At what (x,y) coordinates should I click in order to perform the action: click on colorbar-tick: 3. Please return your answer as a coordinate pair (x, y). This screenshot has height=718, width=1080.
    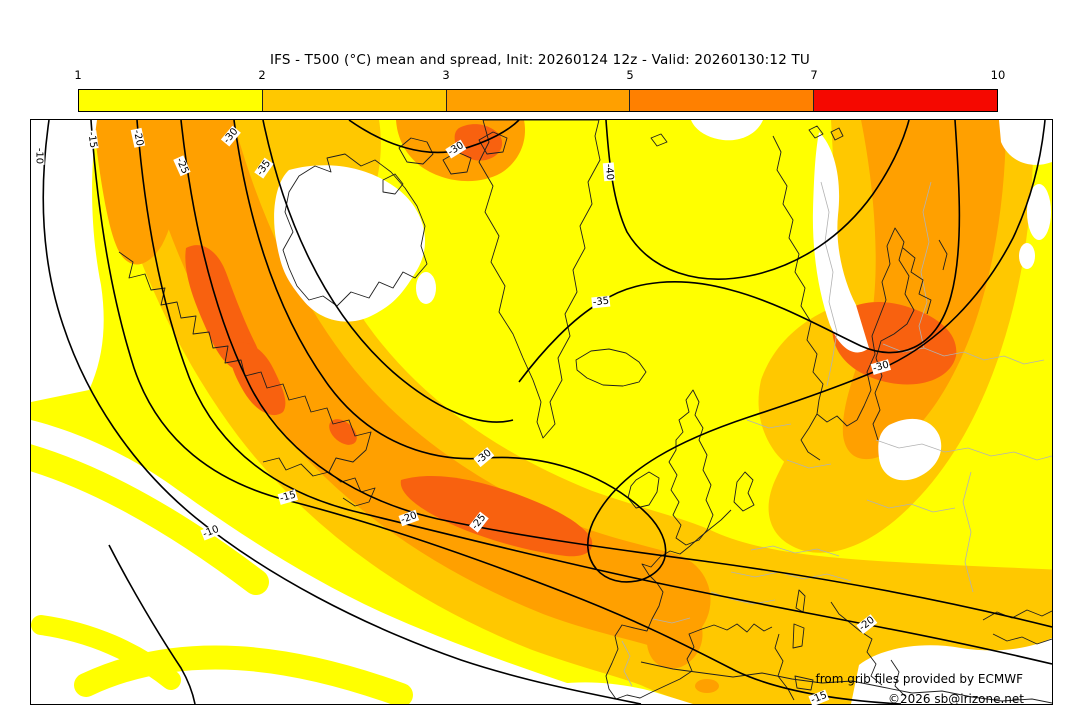
    Looking at the image, I should click on (446, 75).